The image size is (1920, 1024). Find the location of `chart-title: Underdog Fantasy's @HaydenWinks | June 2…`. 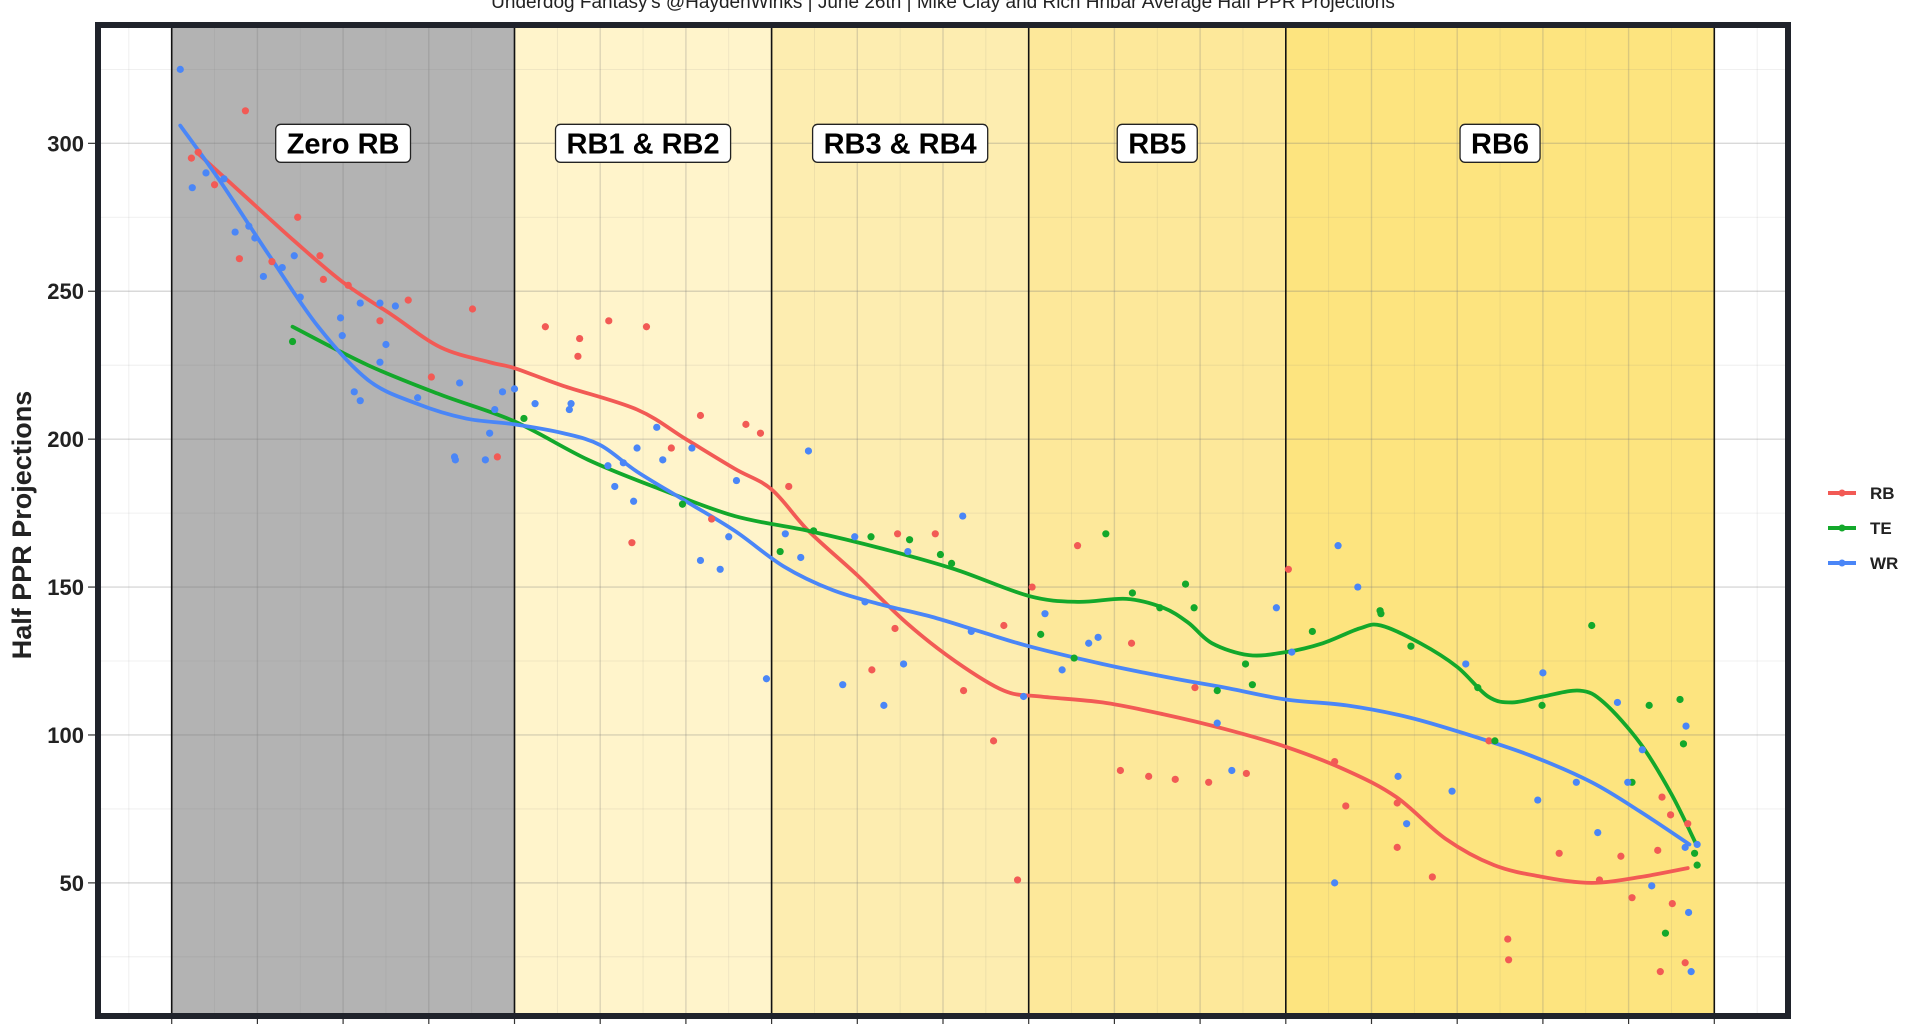

chart-title: Underdog Fantasy's @HaydenWinks | June 2… is located at coordinates (943, 6).